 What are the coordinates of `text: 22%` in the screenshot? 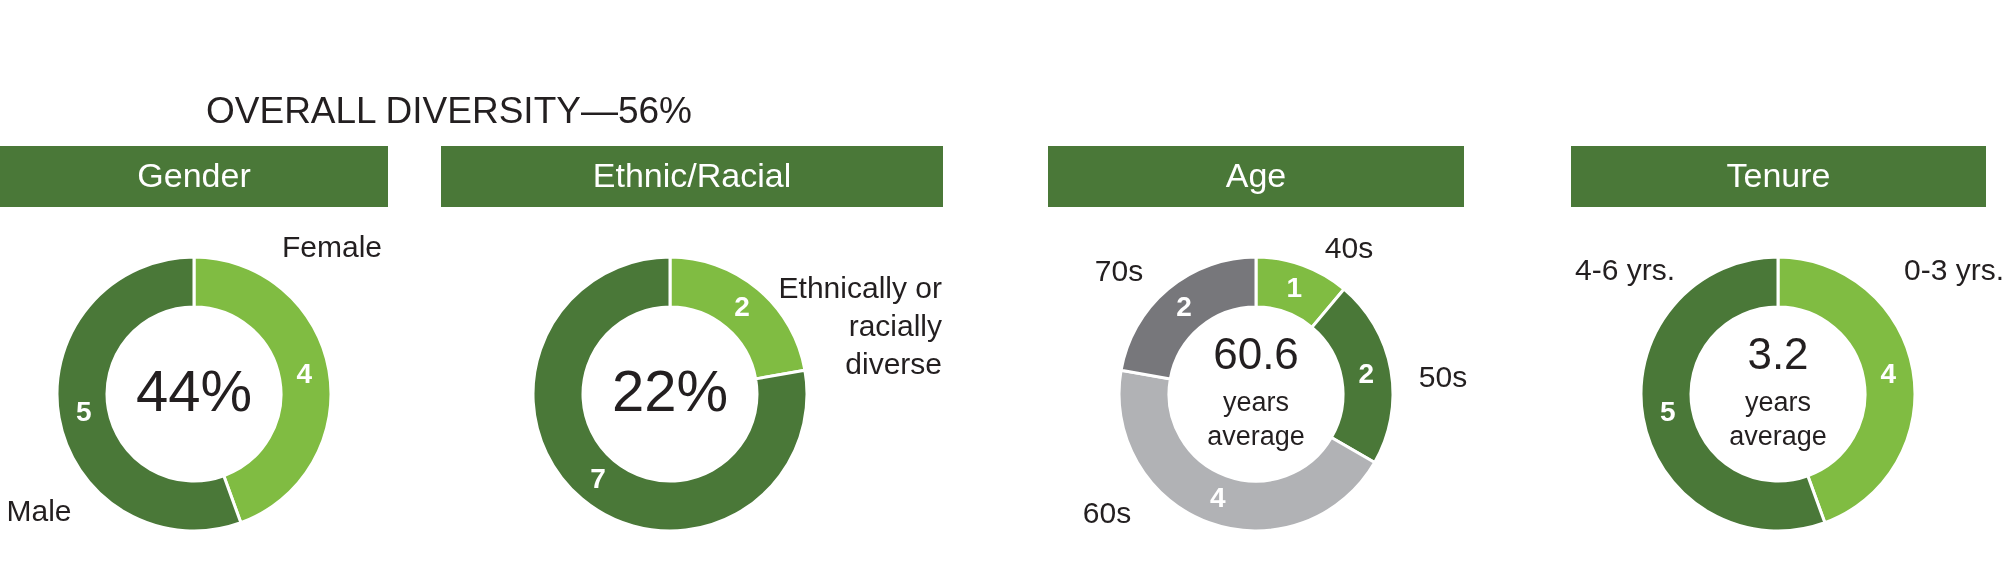 It's located at (670, 390).